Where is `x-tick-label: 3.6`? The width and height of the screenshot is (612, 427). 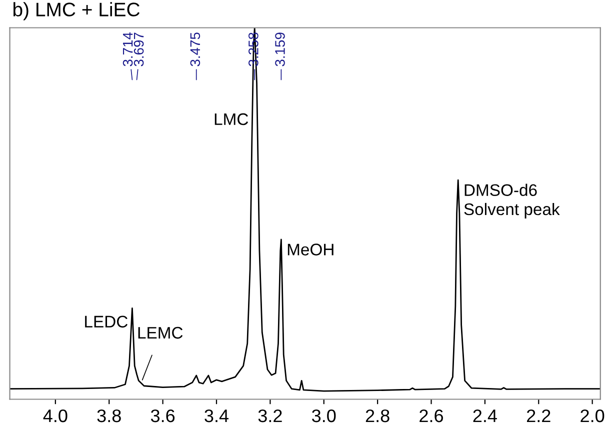
x-tick-label: 3.6 is located at coordinates (162, 415).